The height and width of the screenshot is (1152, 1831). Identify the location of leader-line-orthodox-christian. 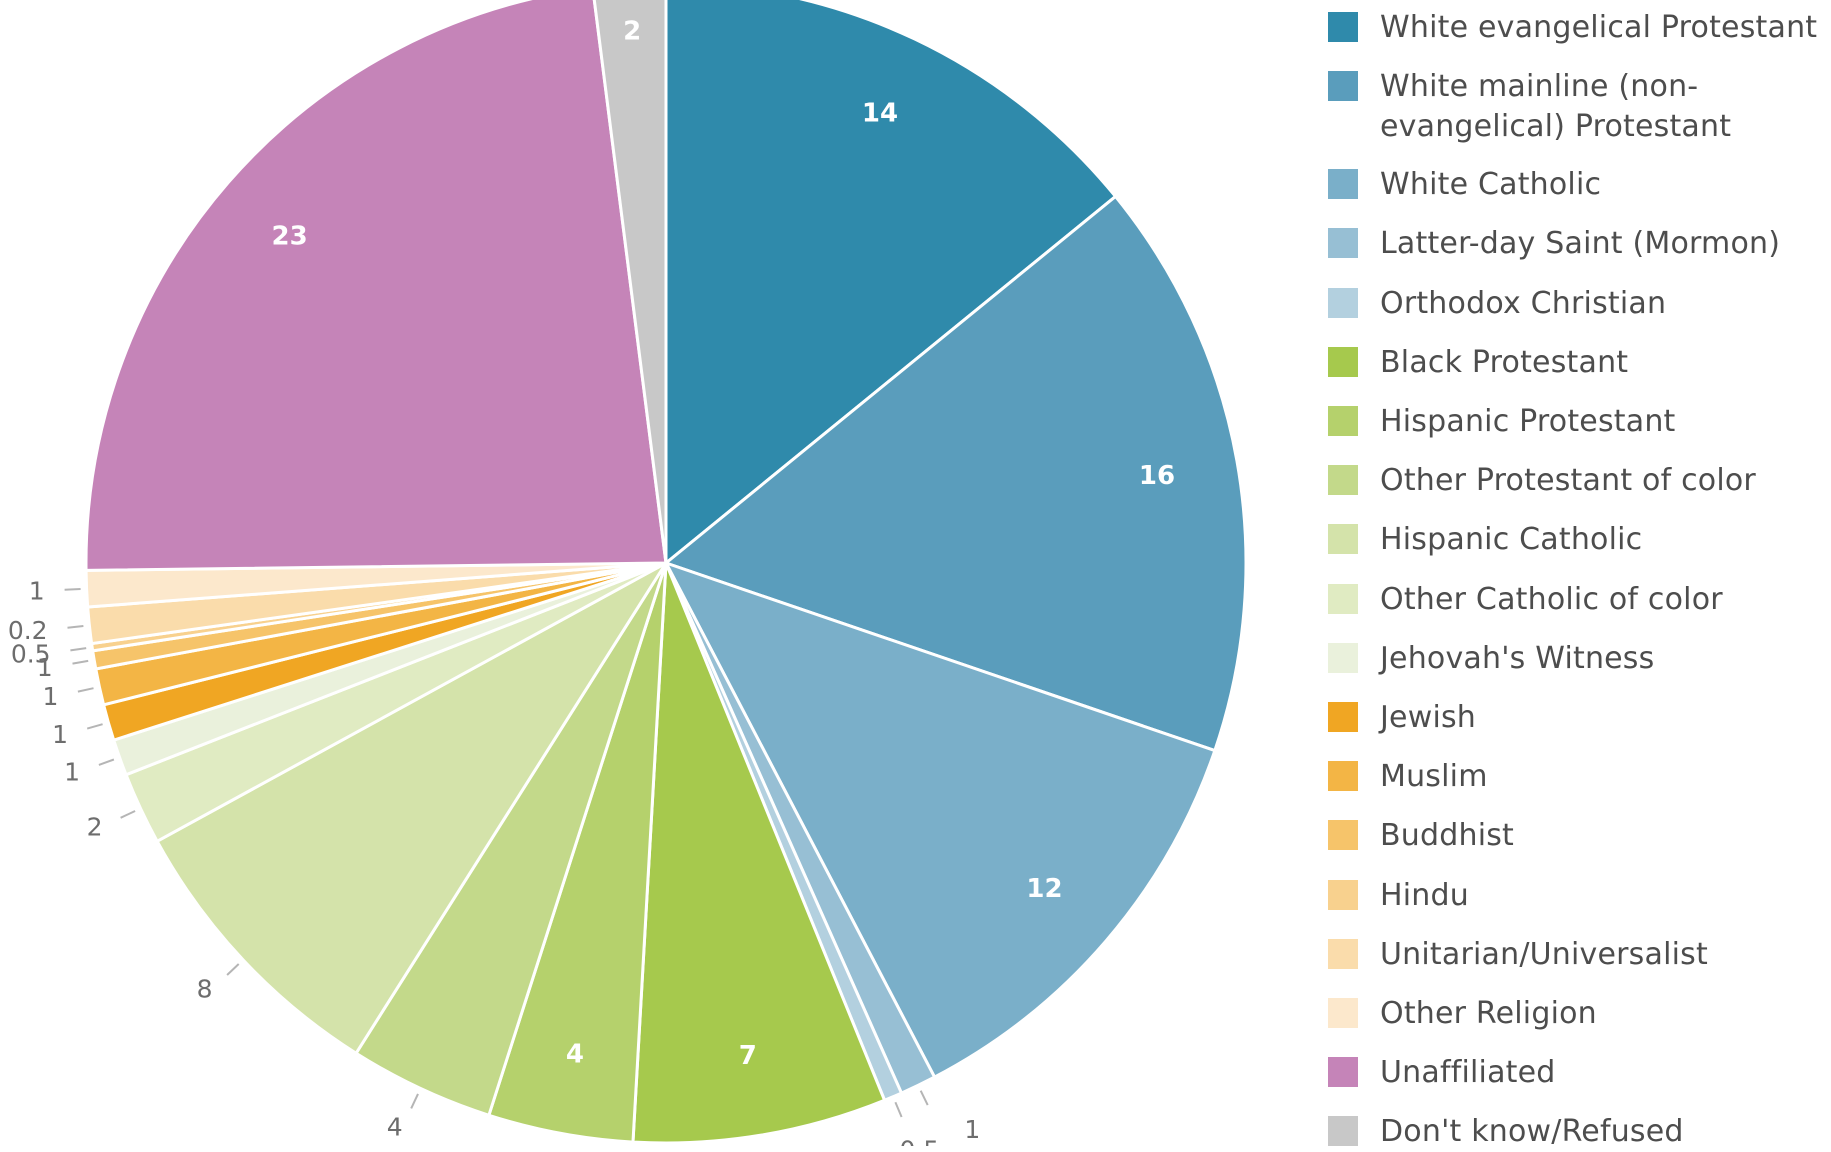
(898, 1109).